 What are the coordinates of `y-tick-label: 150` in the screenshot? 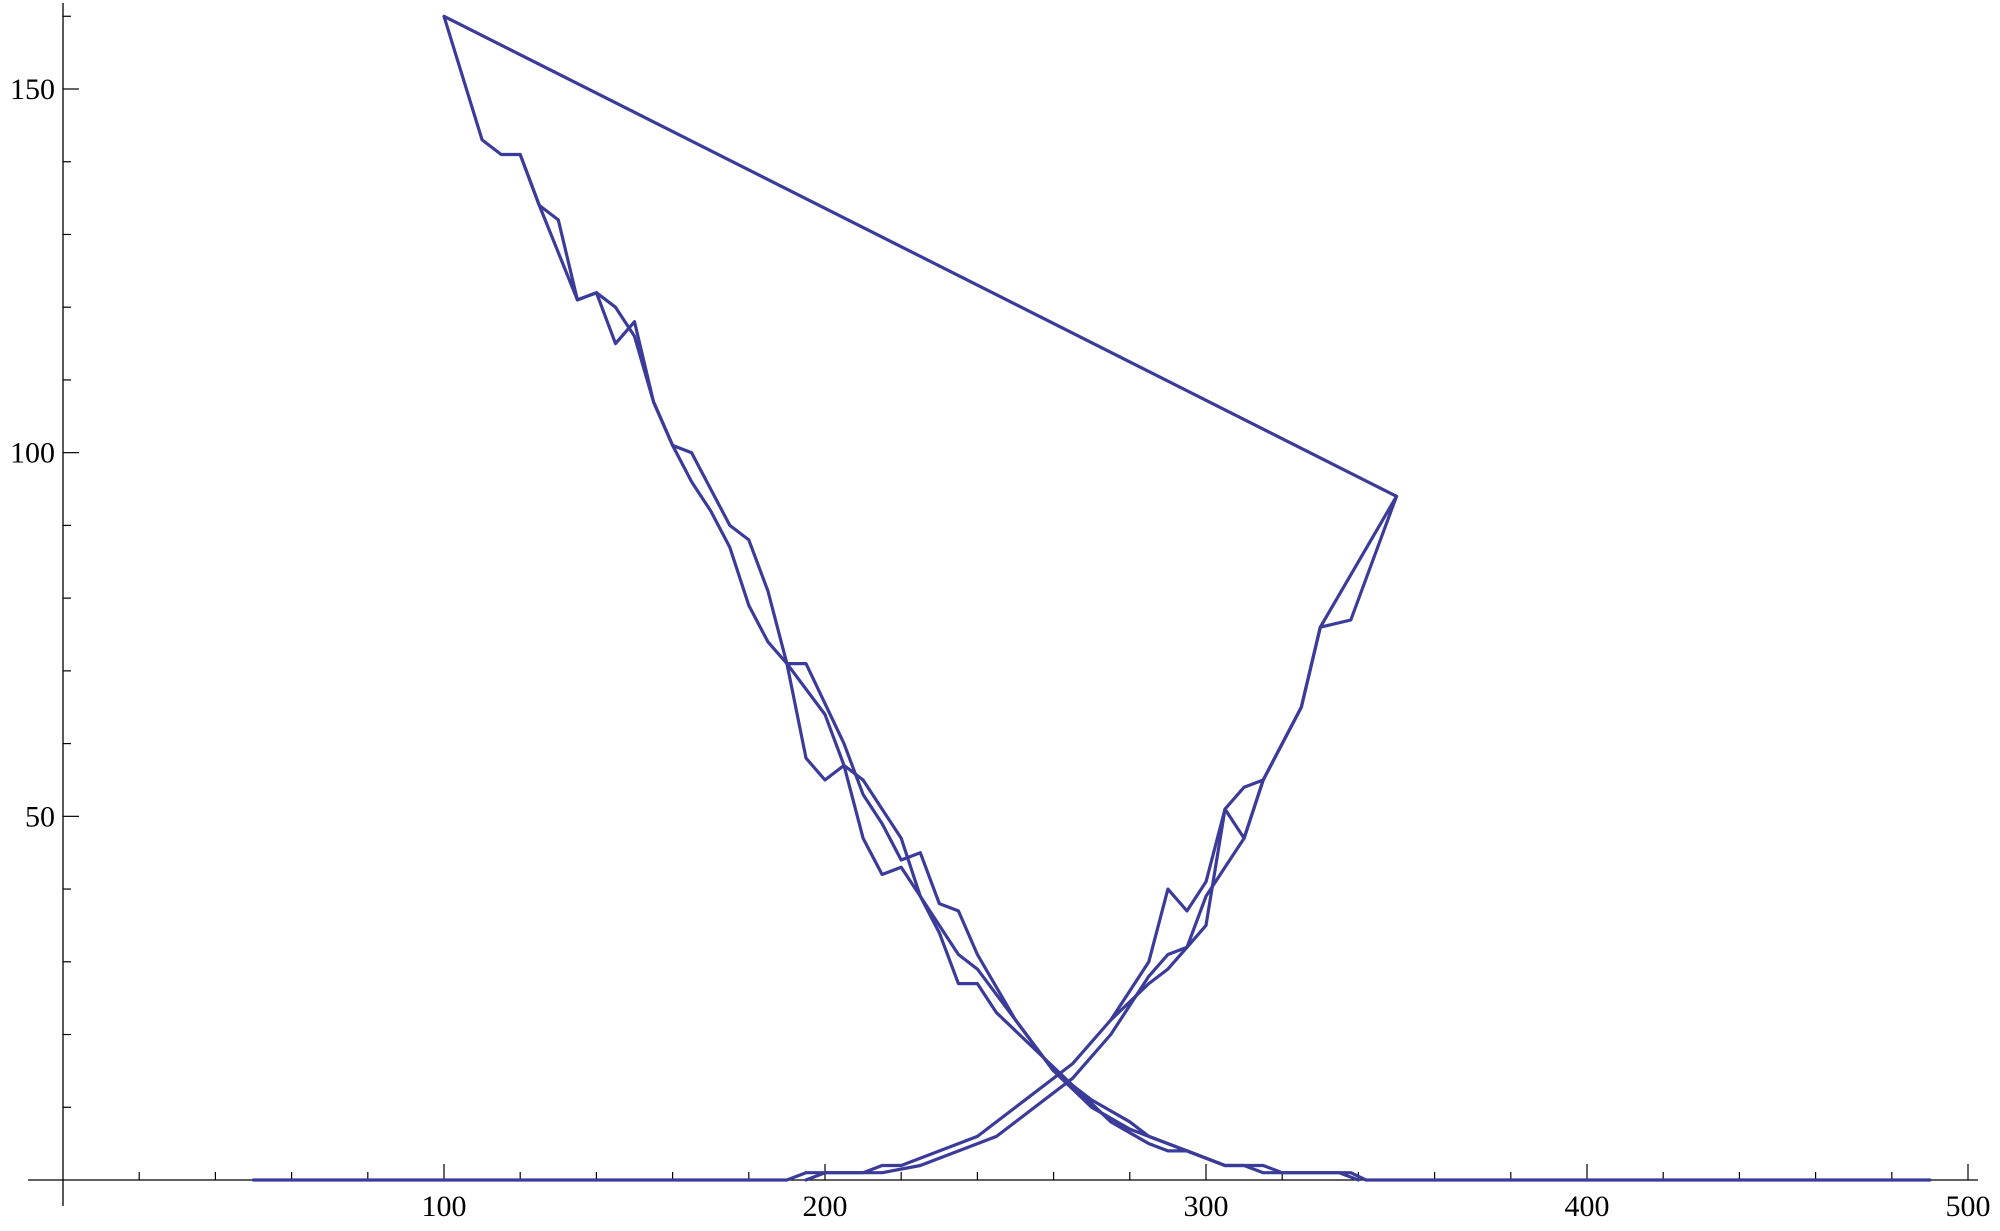 It's located at (32, 89).